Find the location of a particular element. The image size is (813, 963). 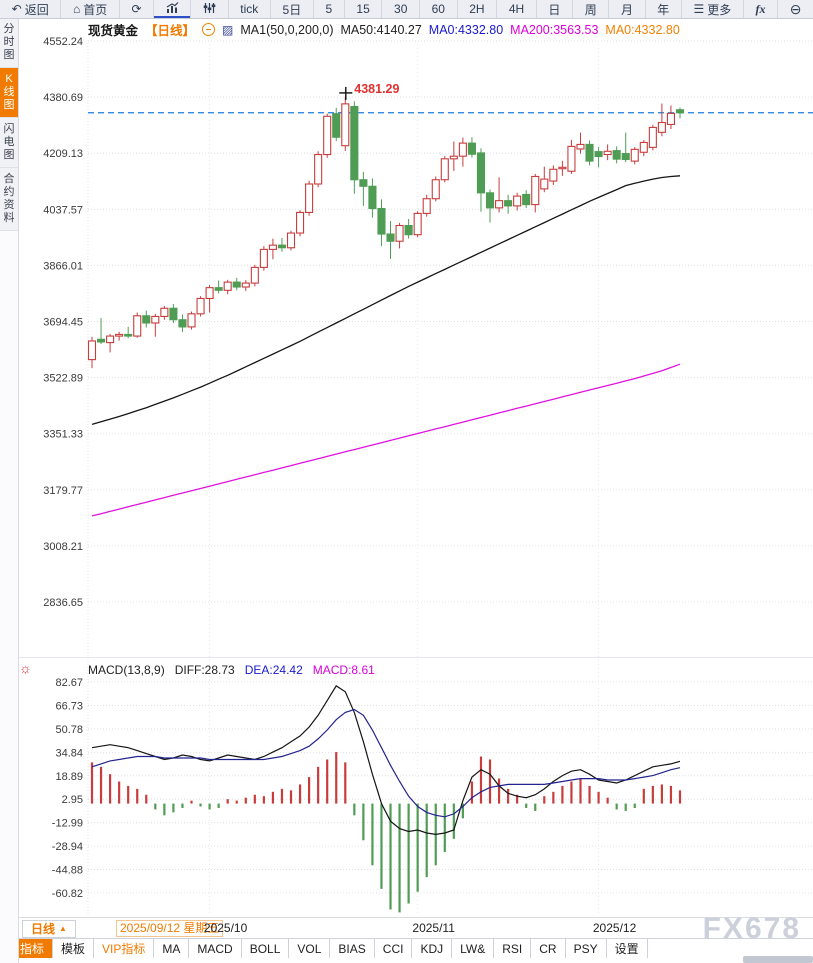

top-toolbar: ↶ 返回 ⌂ 首页 ⟳ tick 5日 5 15 30 60 2H 4H 日周月年 ☰ 更多 fx ⊖ is located at coordinates (406, 9).